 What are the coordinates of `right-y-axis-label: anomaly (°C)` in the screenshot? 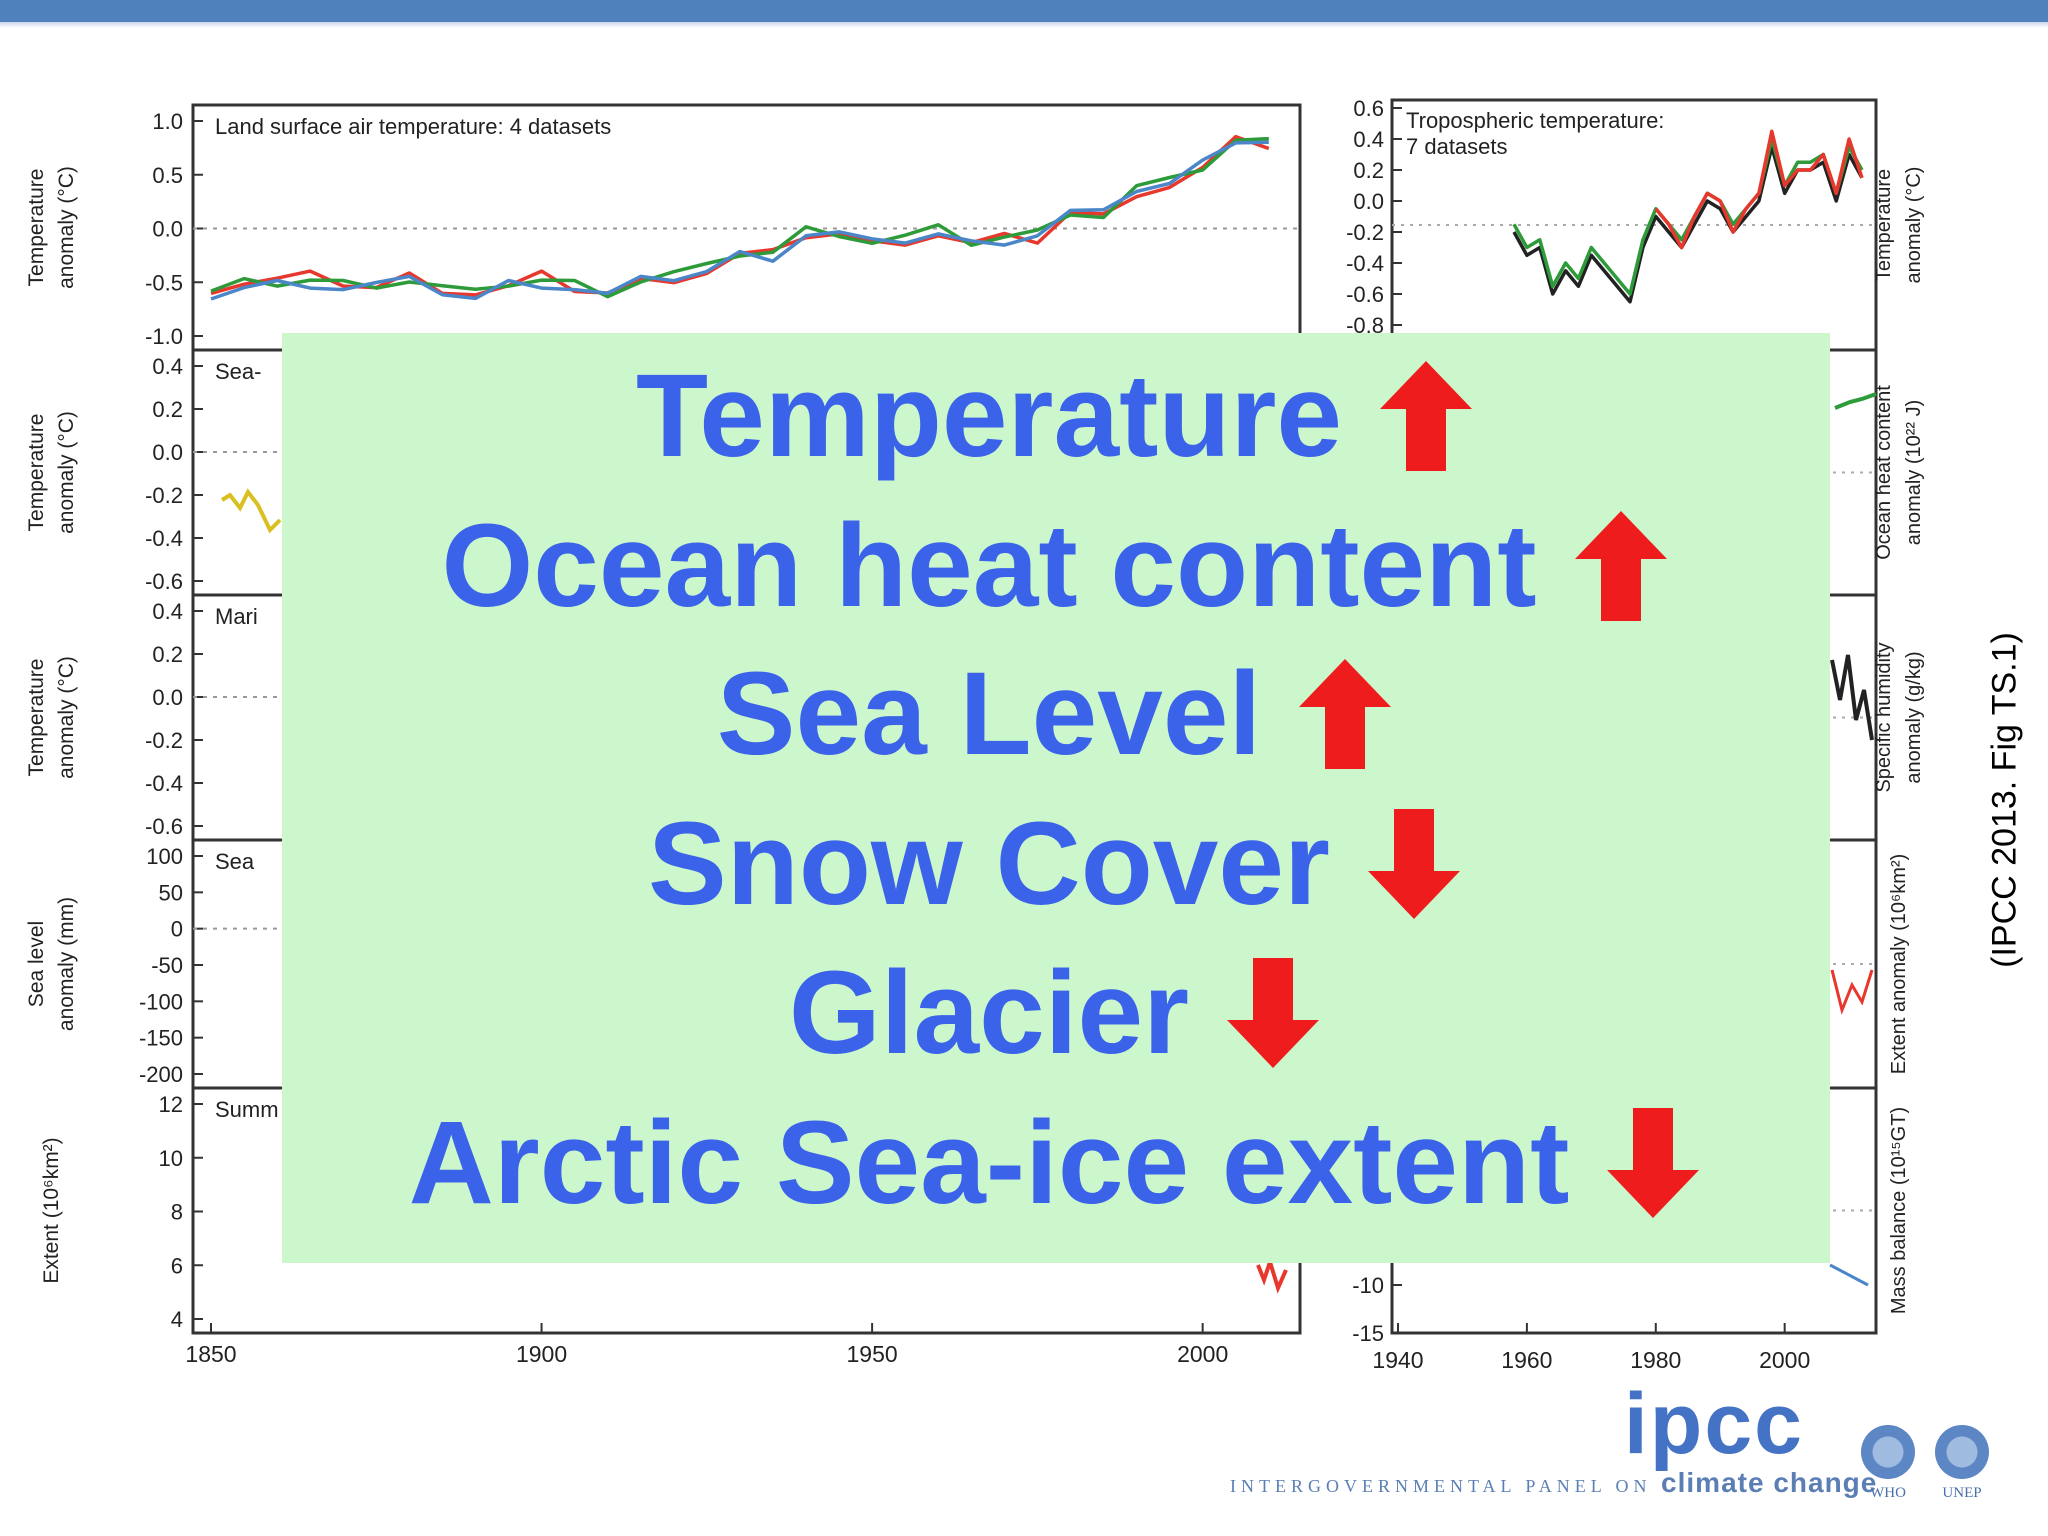 It's located at (1914, 225).